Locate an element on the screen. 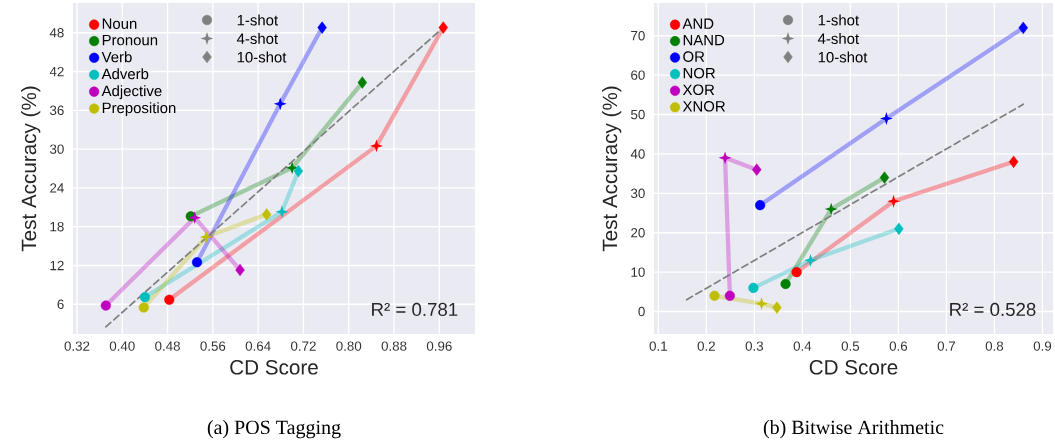 This screenshot has width=1055, height=444. legend-label: AND is located at coordinates (698, 23).